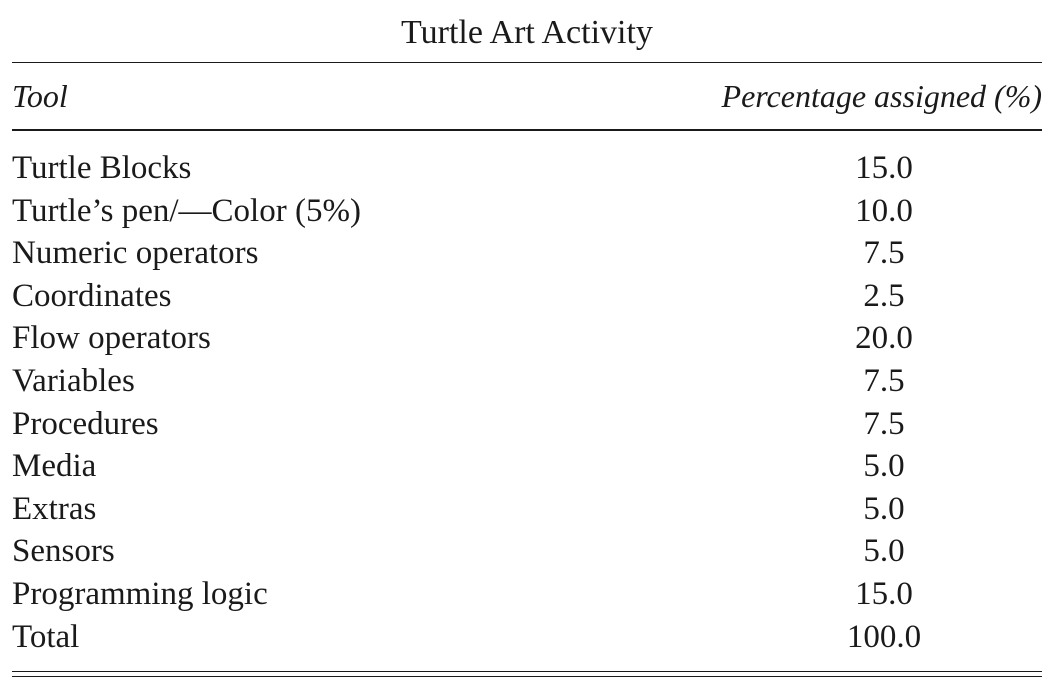  What do you see at coordinates (92, 295) in the screenshot?
I see `cell-tool: Coordinates` at bounding box center [92, 295].